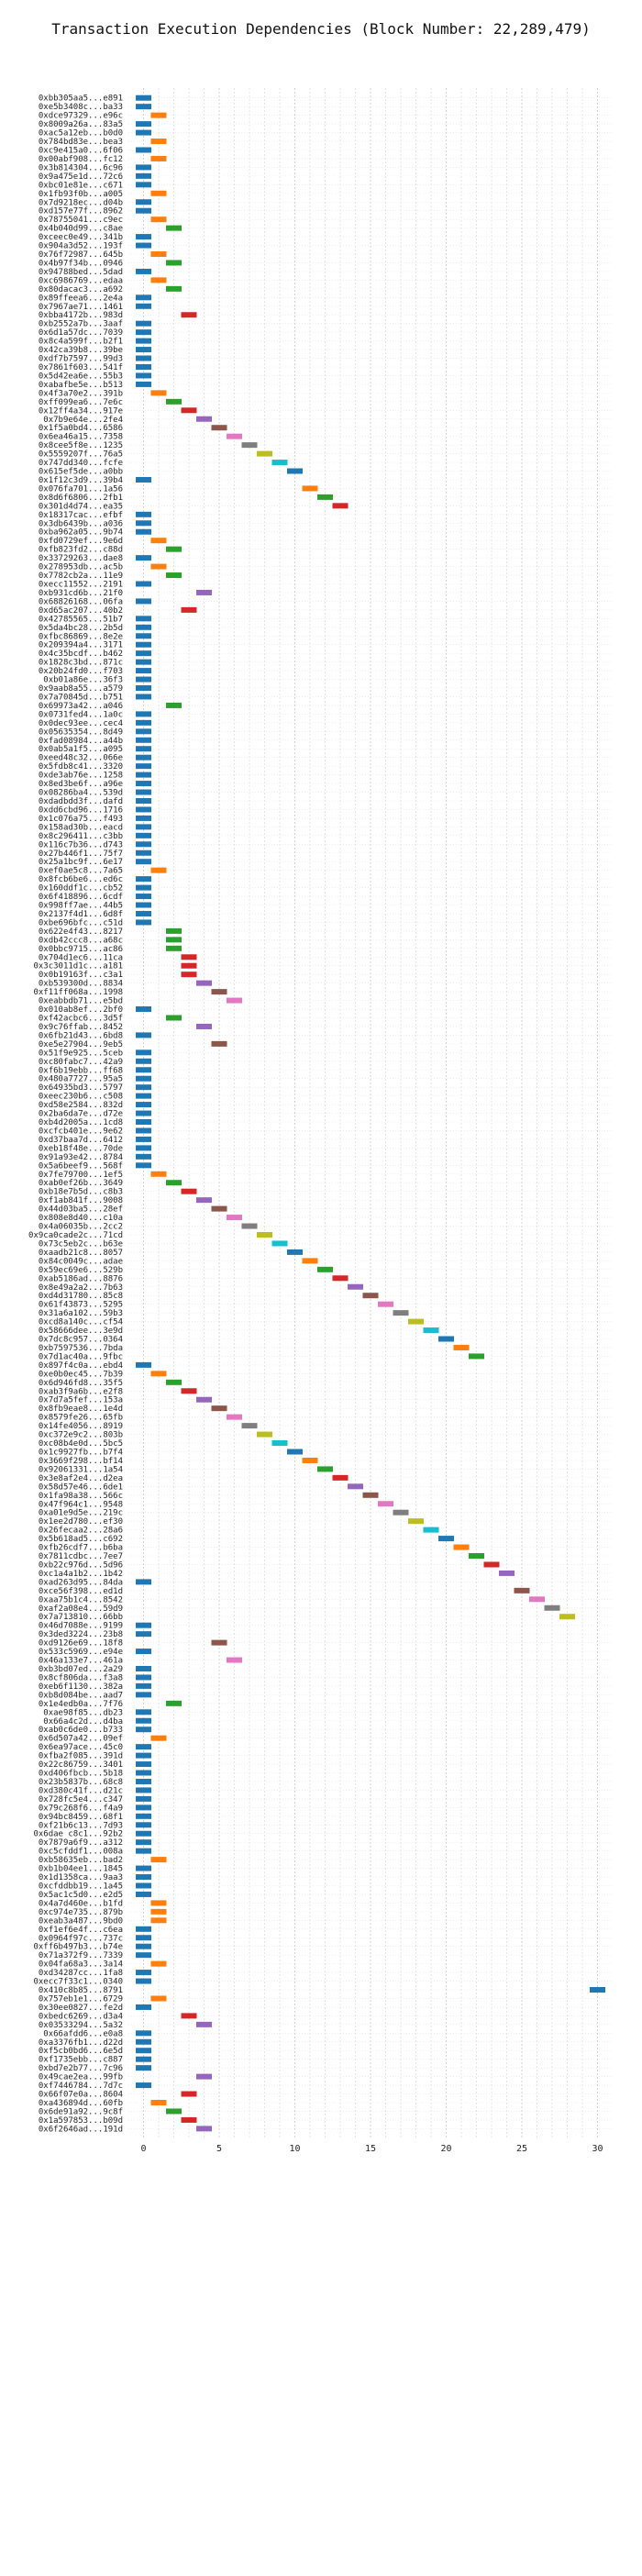  Describe the element at coordinates (81, 922) in the screenshot. I see `y-tick-label: 0xbe696bfc...c51d` at that location.